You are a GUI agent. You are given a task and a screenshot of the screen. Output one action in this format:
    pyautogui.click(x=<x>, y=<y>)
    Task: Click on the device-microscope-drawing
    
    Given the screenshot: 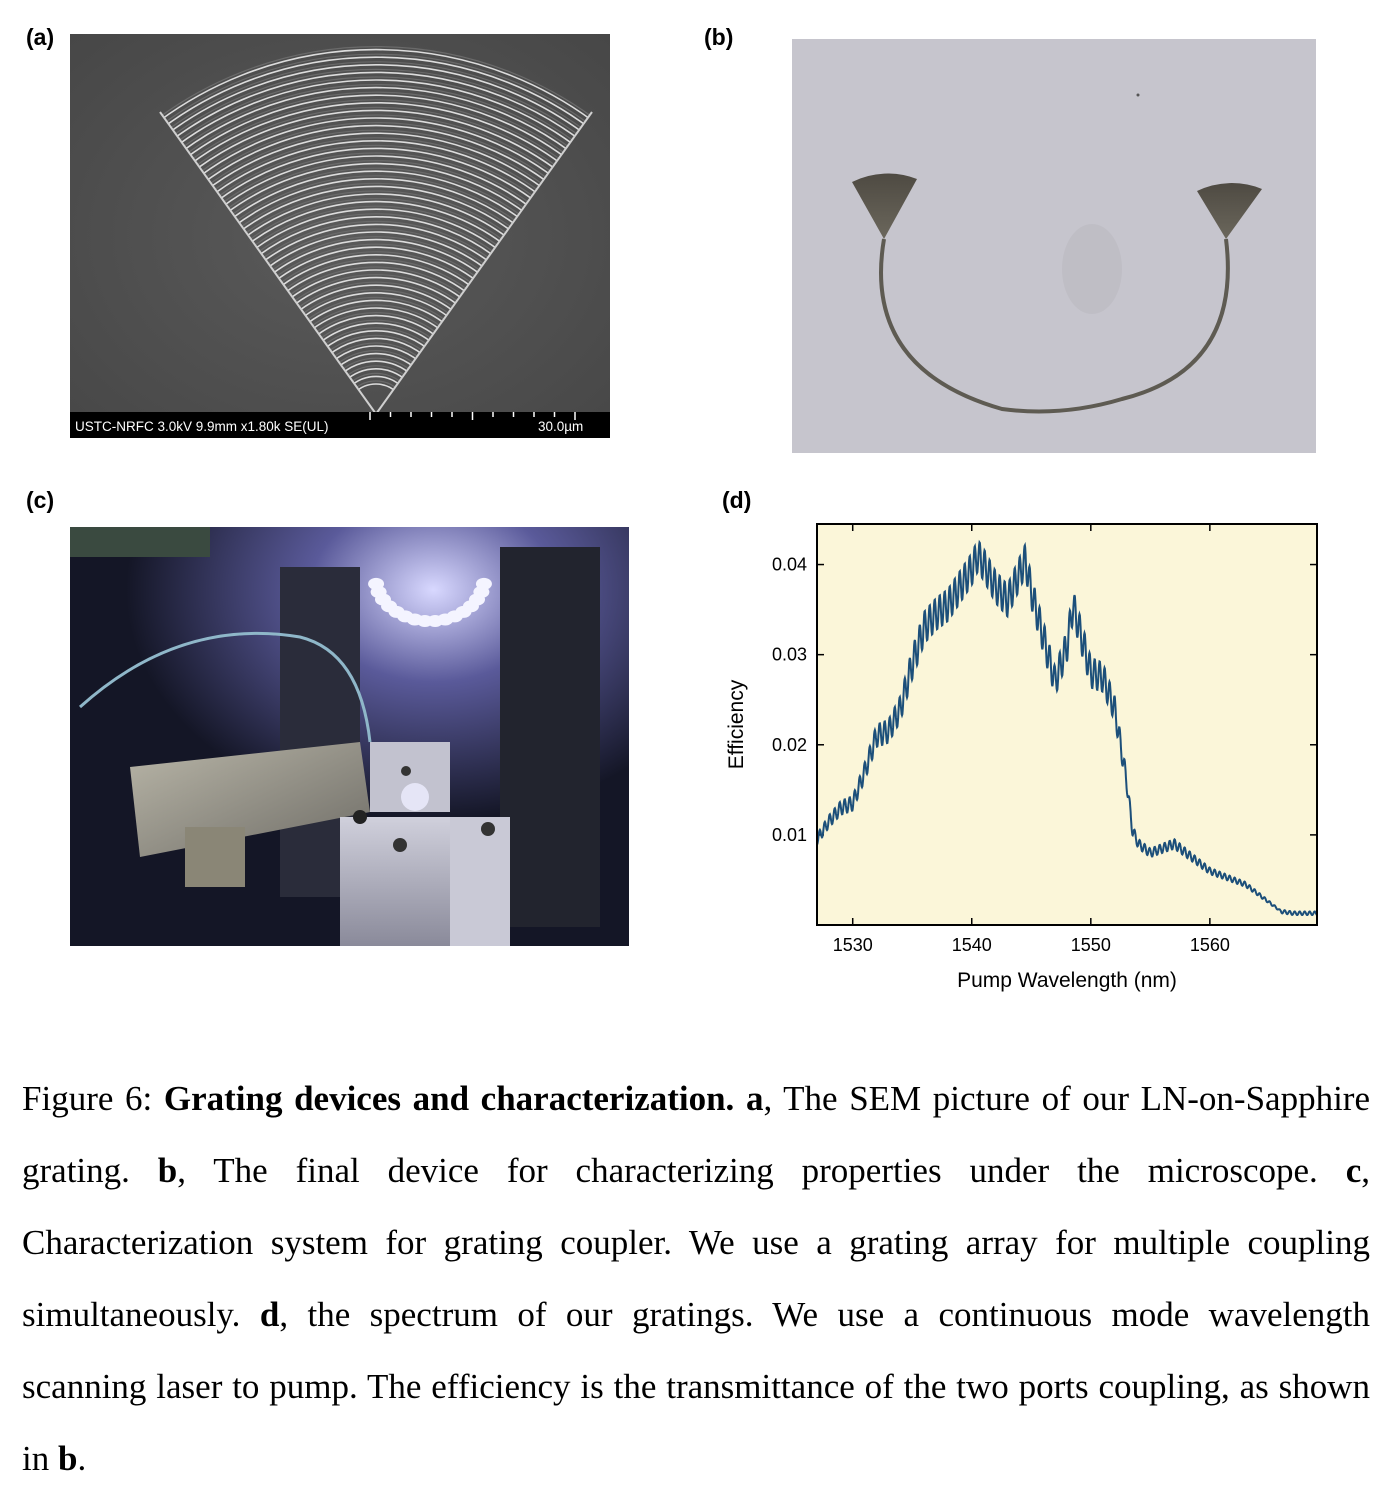 What is the action you would take?
    pyautogui.click(x=1054, y=246)
    